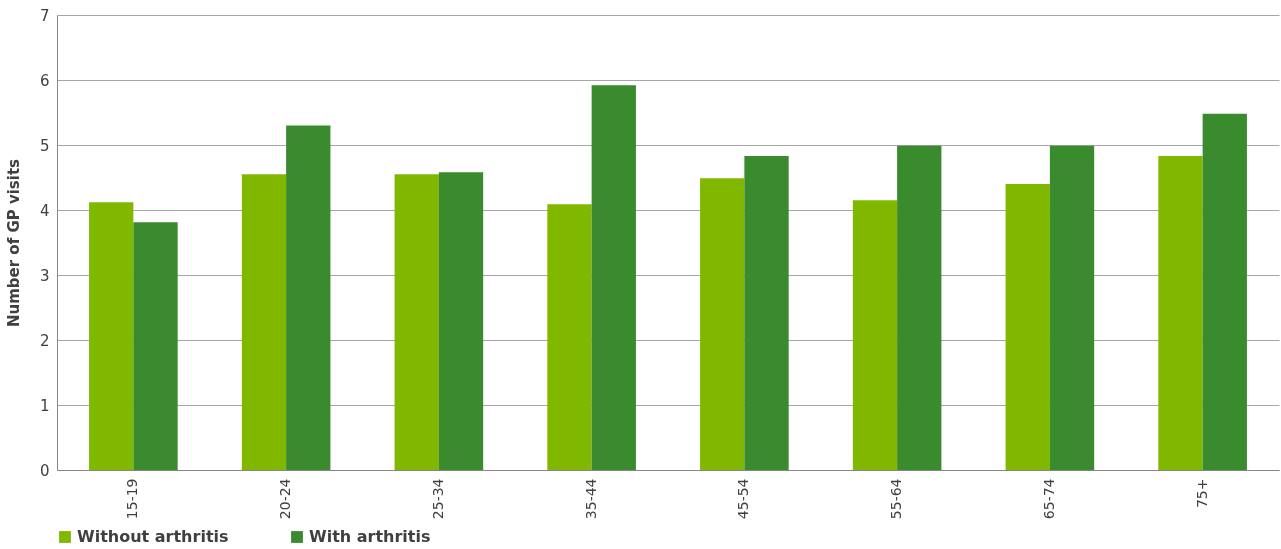 This screenshot has height=549, width=1281. I want to click on x-tick-label: 45-54, so click(743, 499).